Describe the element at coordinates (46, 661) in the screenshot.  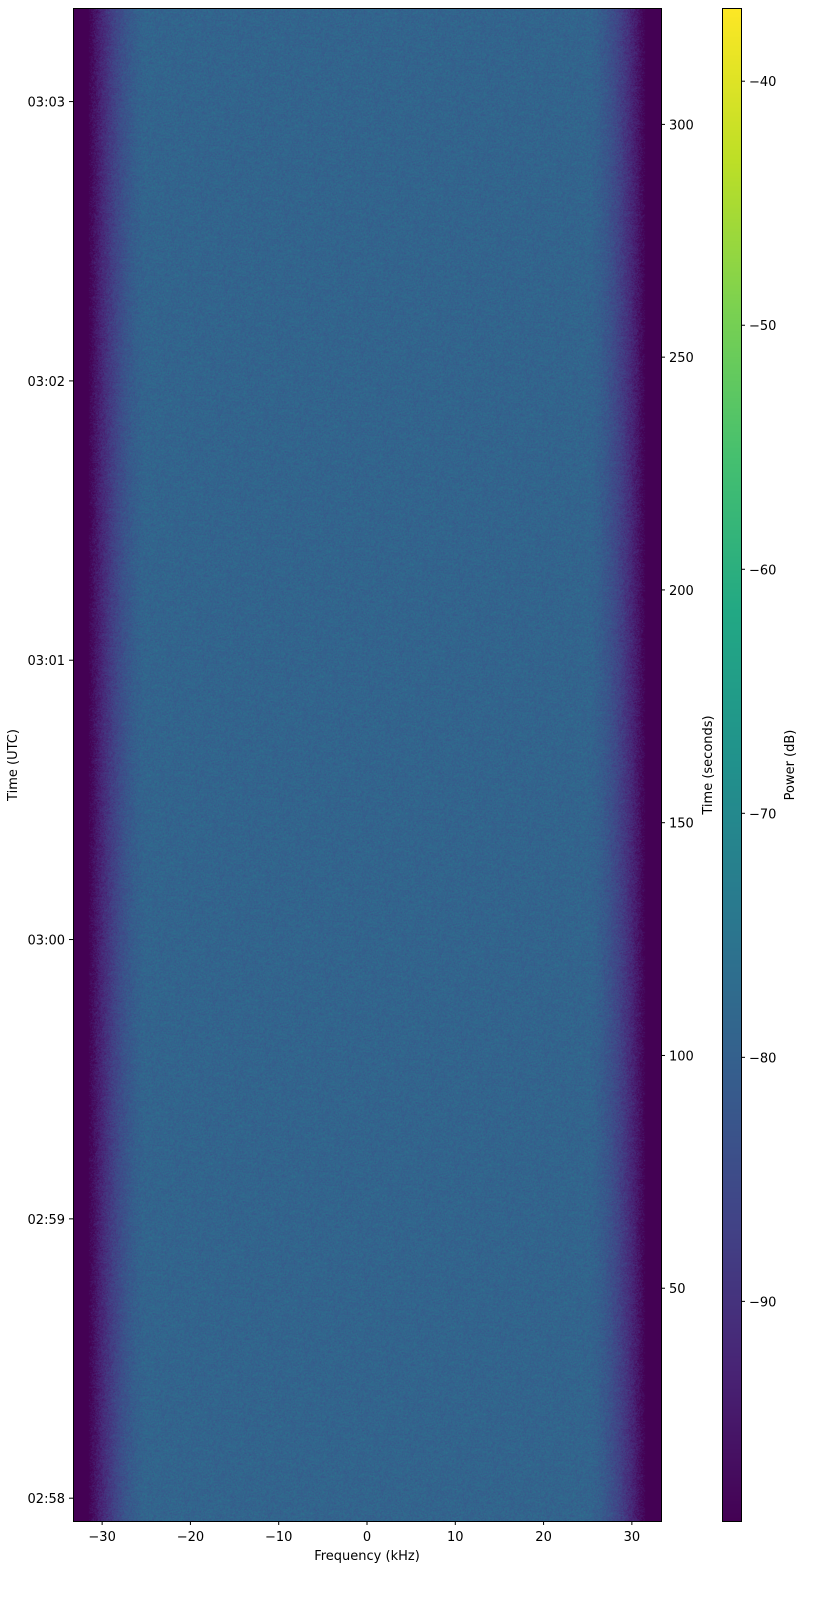
I see `y-left-tick-label: 03:01` at that location.